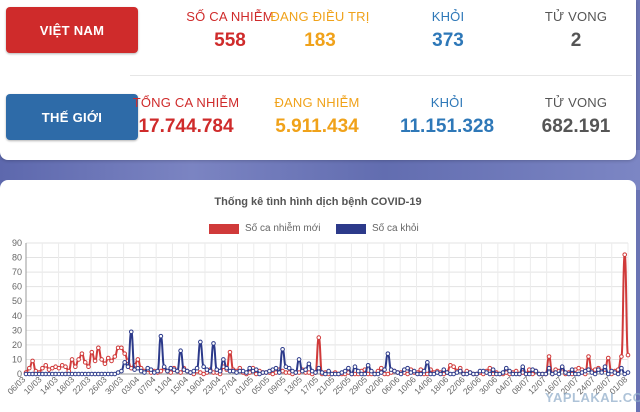 The image size is (640, 412). I want to click on vn-recovered-value: 373, so click(448, 40).